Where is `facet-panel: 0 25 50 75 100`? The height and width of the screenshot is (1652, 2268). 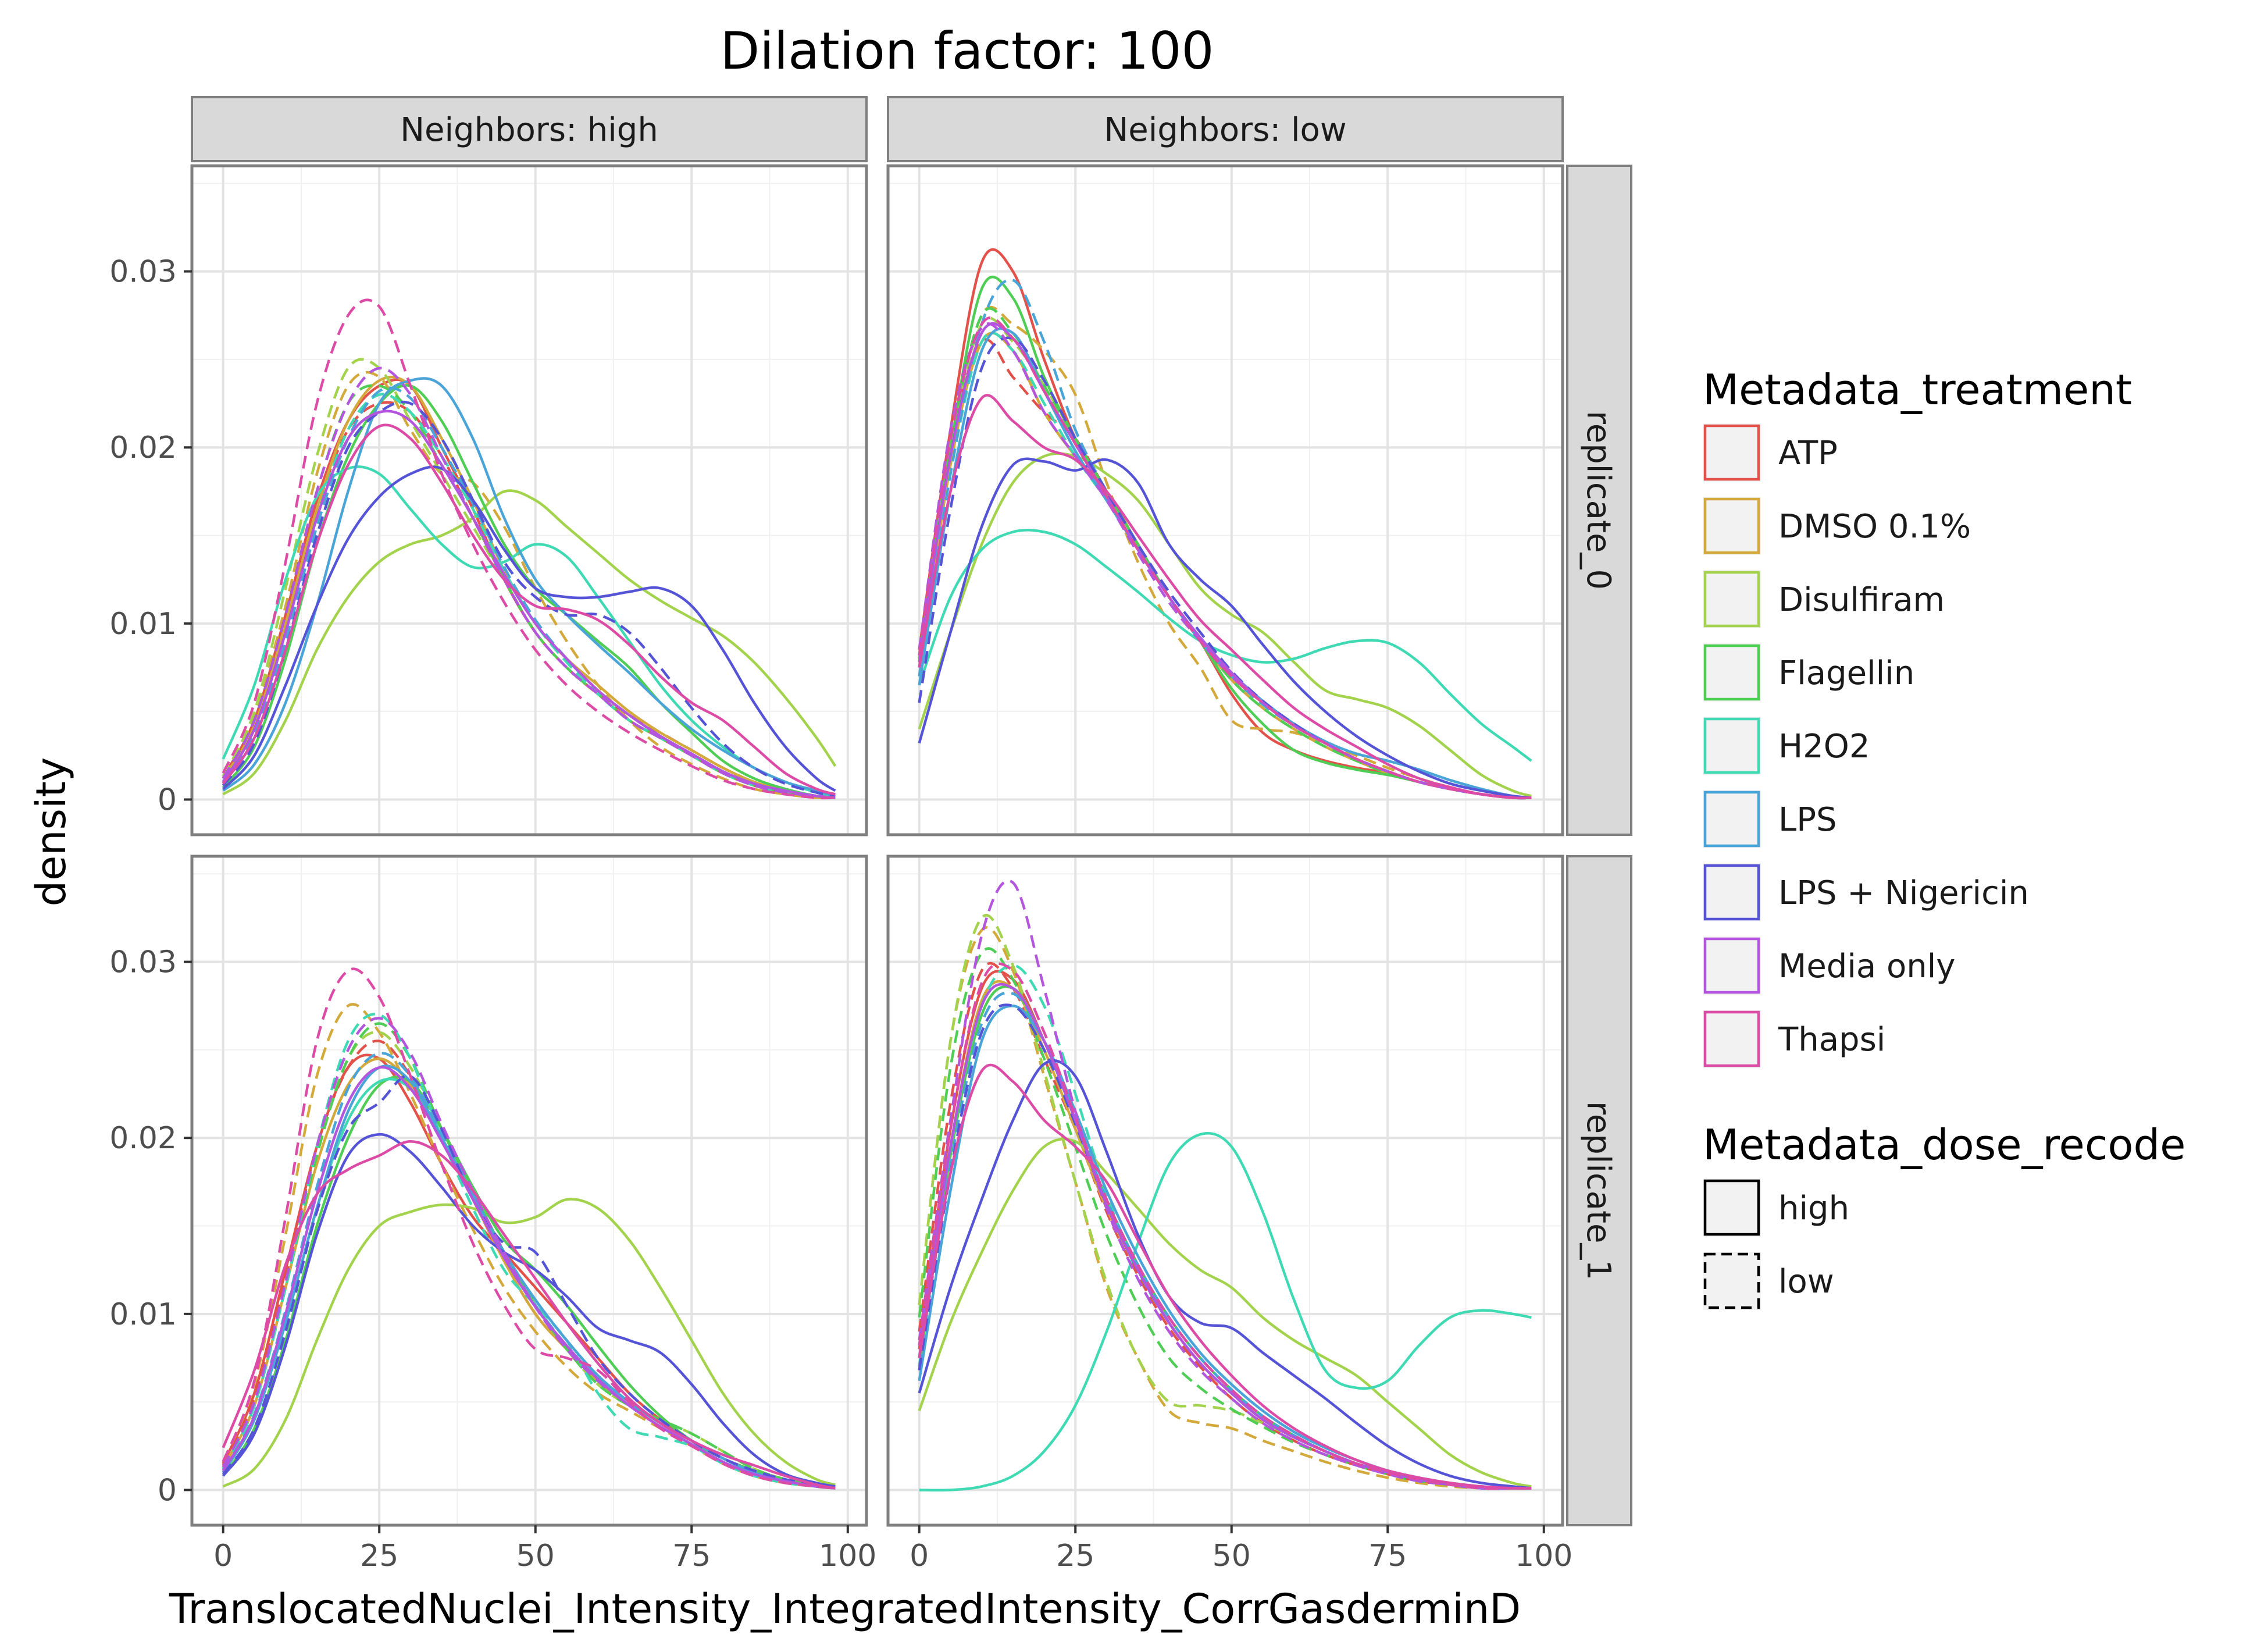 facet-panel: 0 25 50 75 100 is located at coordinates (1229, 1214).